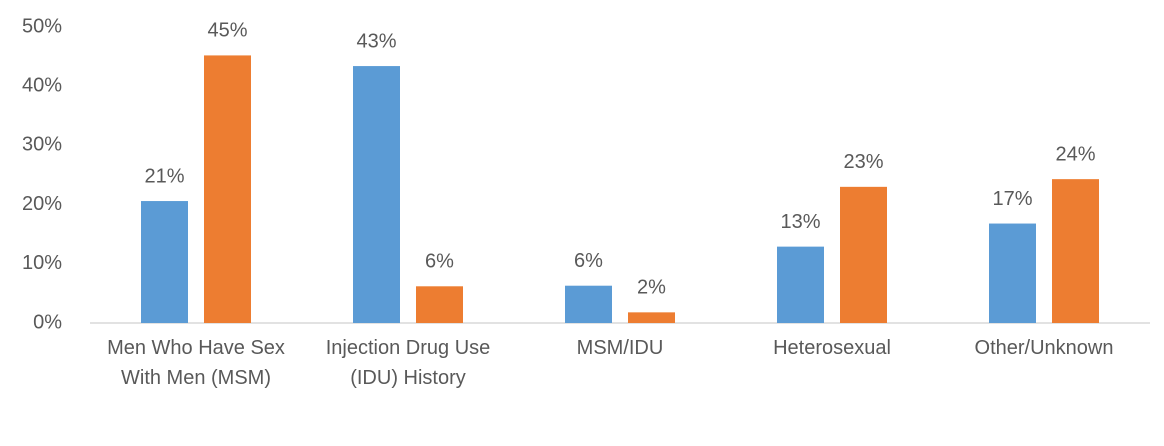 The height and width of the screenshot is (446, 1164). What do you see at coordinates (863, 162) in the screenshot?
I see `data-label: 23%` at bounding box center [863, 162].